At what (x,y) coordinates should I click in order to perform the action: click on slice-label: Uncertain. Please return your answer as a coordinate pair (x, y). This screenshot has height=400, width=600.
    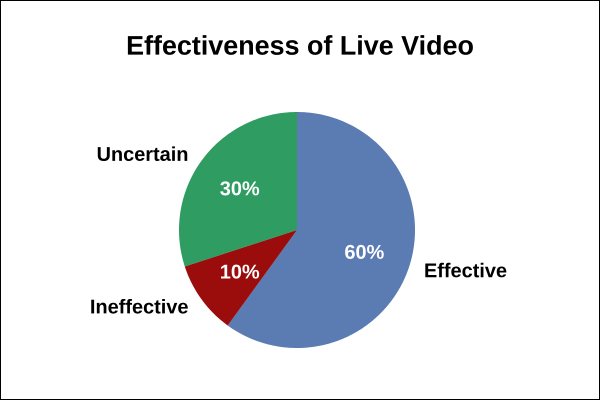
    Looking at the image, I should click on (143, 154).